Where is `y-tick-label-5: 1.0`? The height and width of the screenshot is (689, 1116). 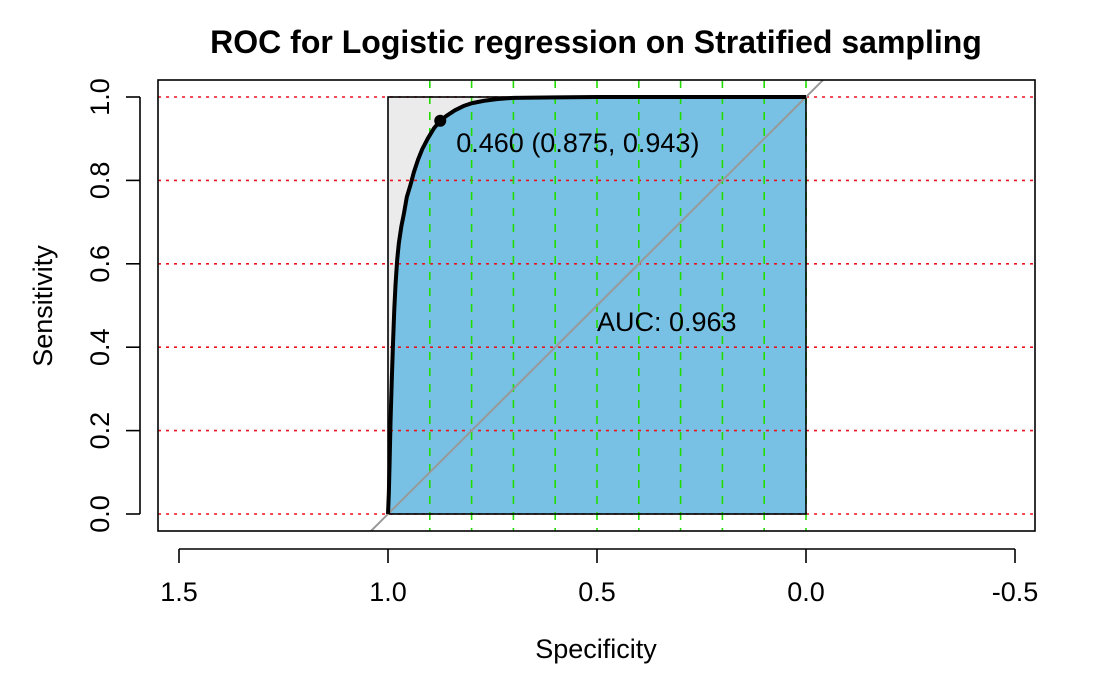 y-tick-label-5: 1.0 is located at coordinates (100, 97).